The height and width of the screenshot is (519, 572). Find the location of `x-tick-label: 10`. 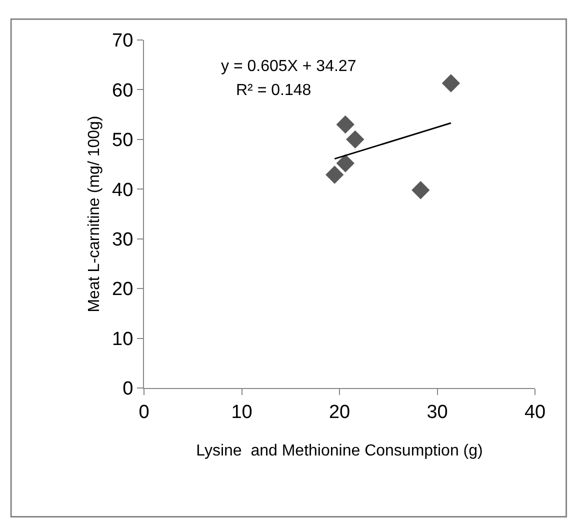

x-tick-label: 10 is located at coordinates (241, 412).